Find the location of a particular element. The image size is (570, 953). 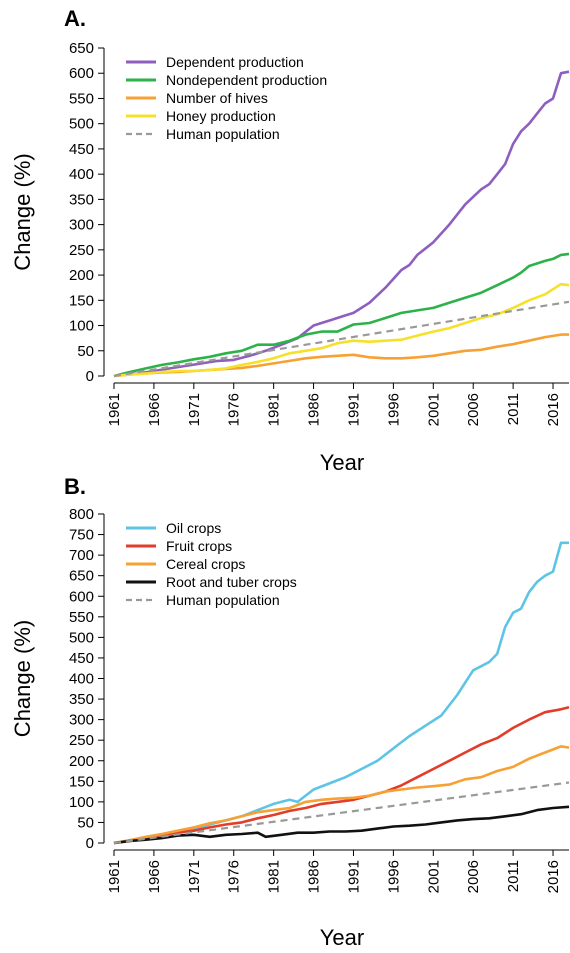

legend-label: Fruit crops is located at coordinates (199, 546).